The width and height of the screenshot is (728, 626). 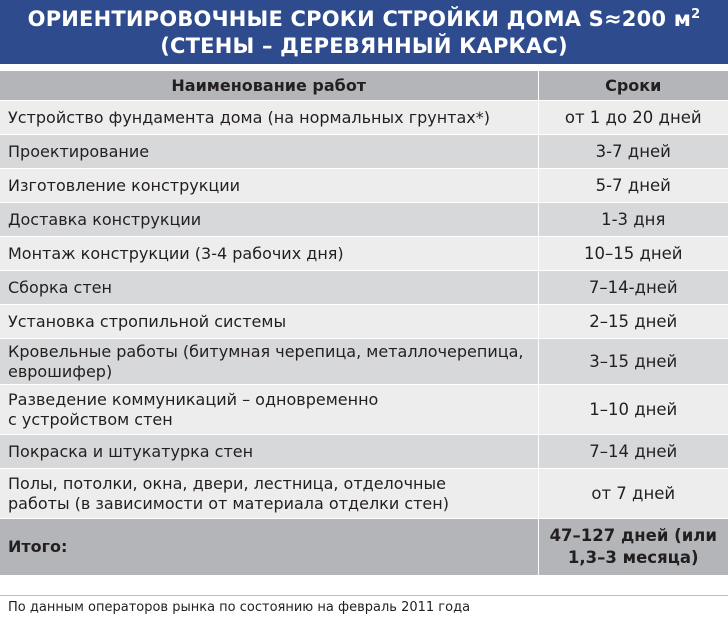 I want to click on table-row: Доставка конструкции 1-3 дня, so click(x=364, y=219).